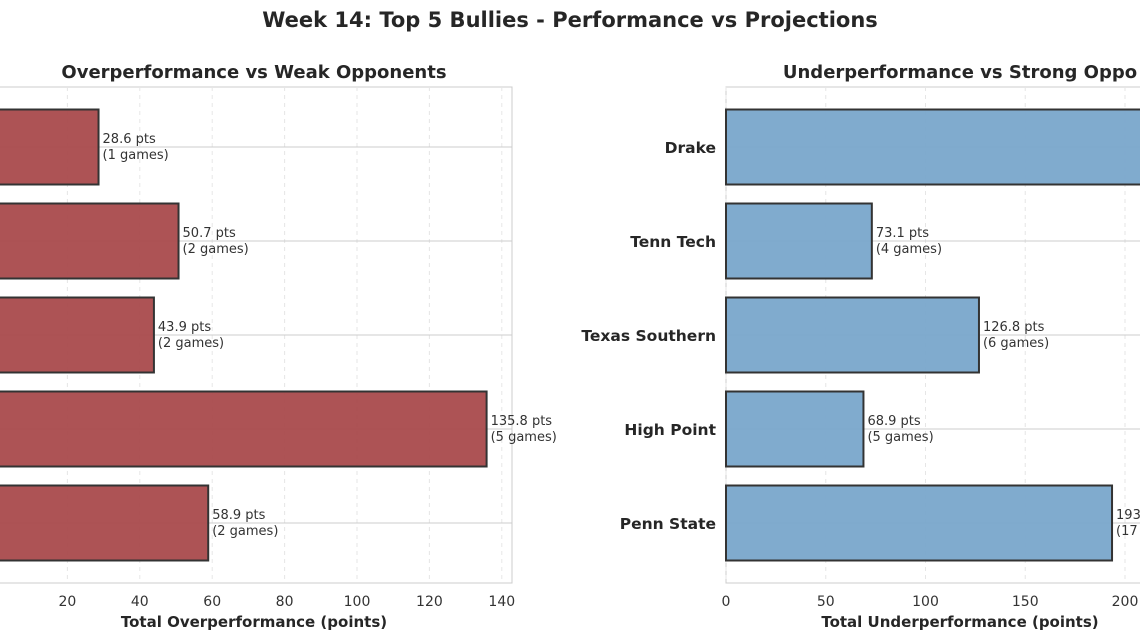 The height and width of the screenshot is (641, 1140). Describe the element at coordinates (140, 602) in the screenshot. I see `x-tick-label: 40` at that location.